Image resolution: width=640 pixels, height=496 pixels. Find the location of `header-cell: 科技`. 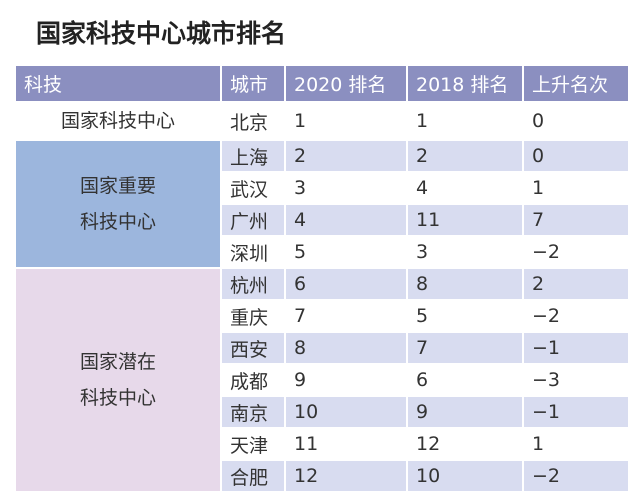

header-cell: 科技 is located at coordinates (118, 83).